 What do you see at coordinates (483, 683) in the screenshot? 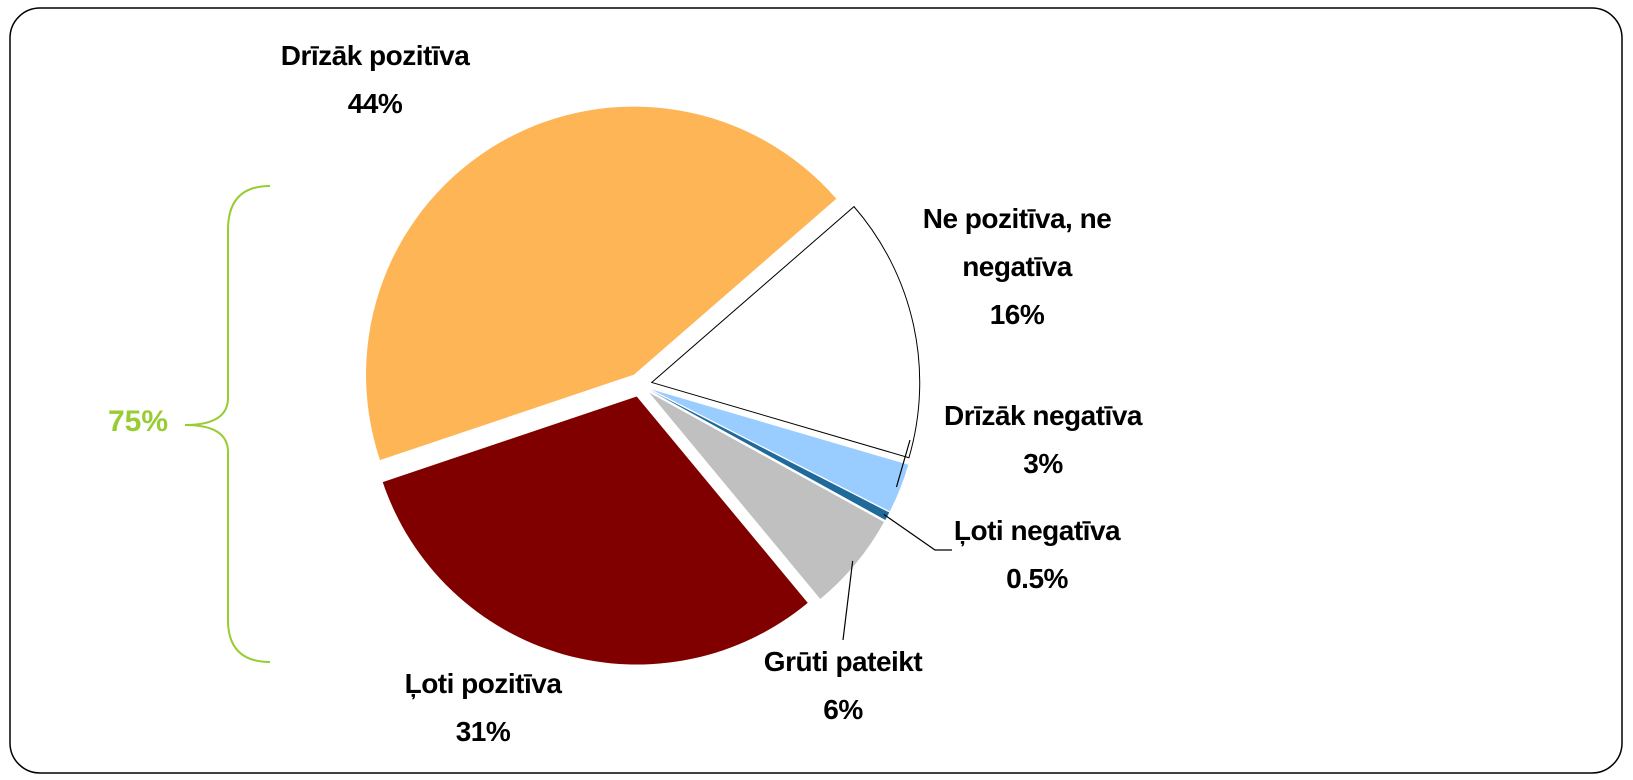
I see `slice-label: Ļoti pozitīva` at bounding box center [483, 683].